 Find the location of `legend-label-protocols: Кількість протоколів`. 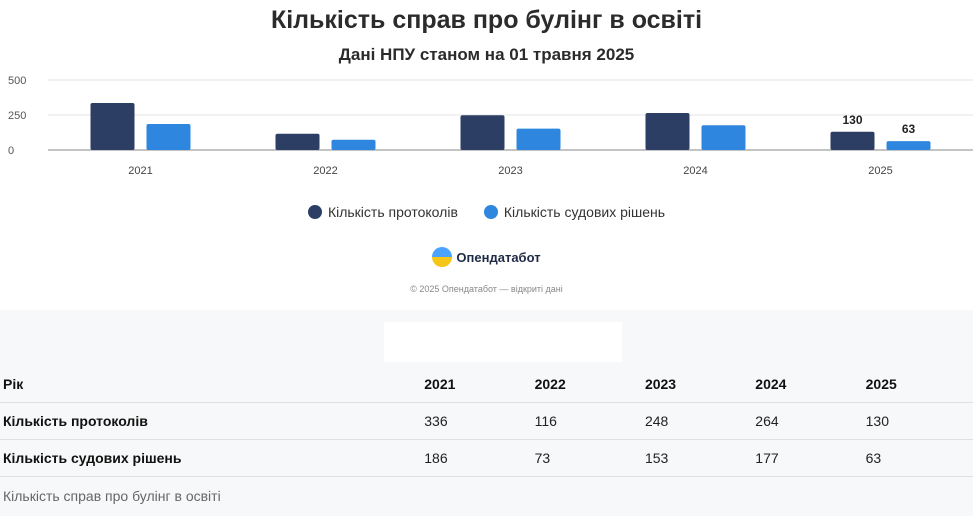

legend-label-protocols: Кількість протоколів is located at coordinates (392, 212).